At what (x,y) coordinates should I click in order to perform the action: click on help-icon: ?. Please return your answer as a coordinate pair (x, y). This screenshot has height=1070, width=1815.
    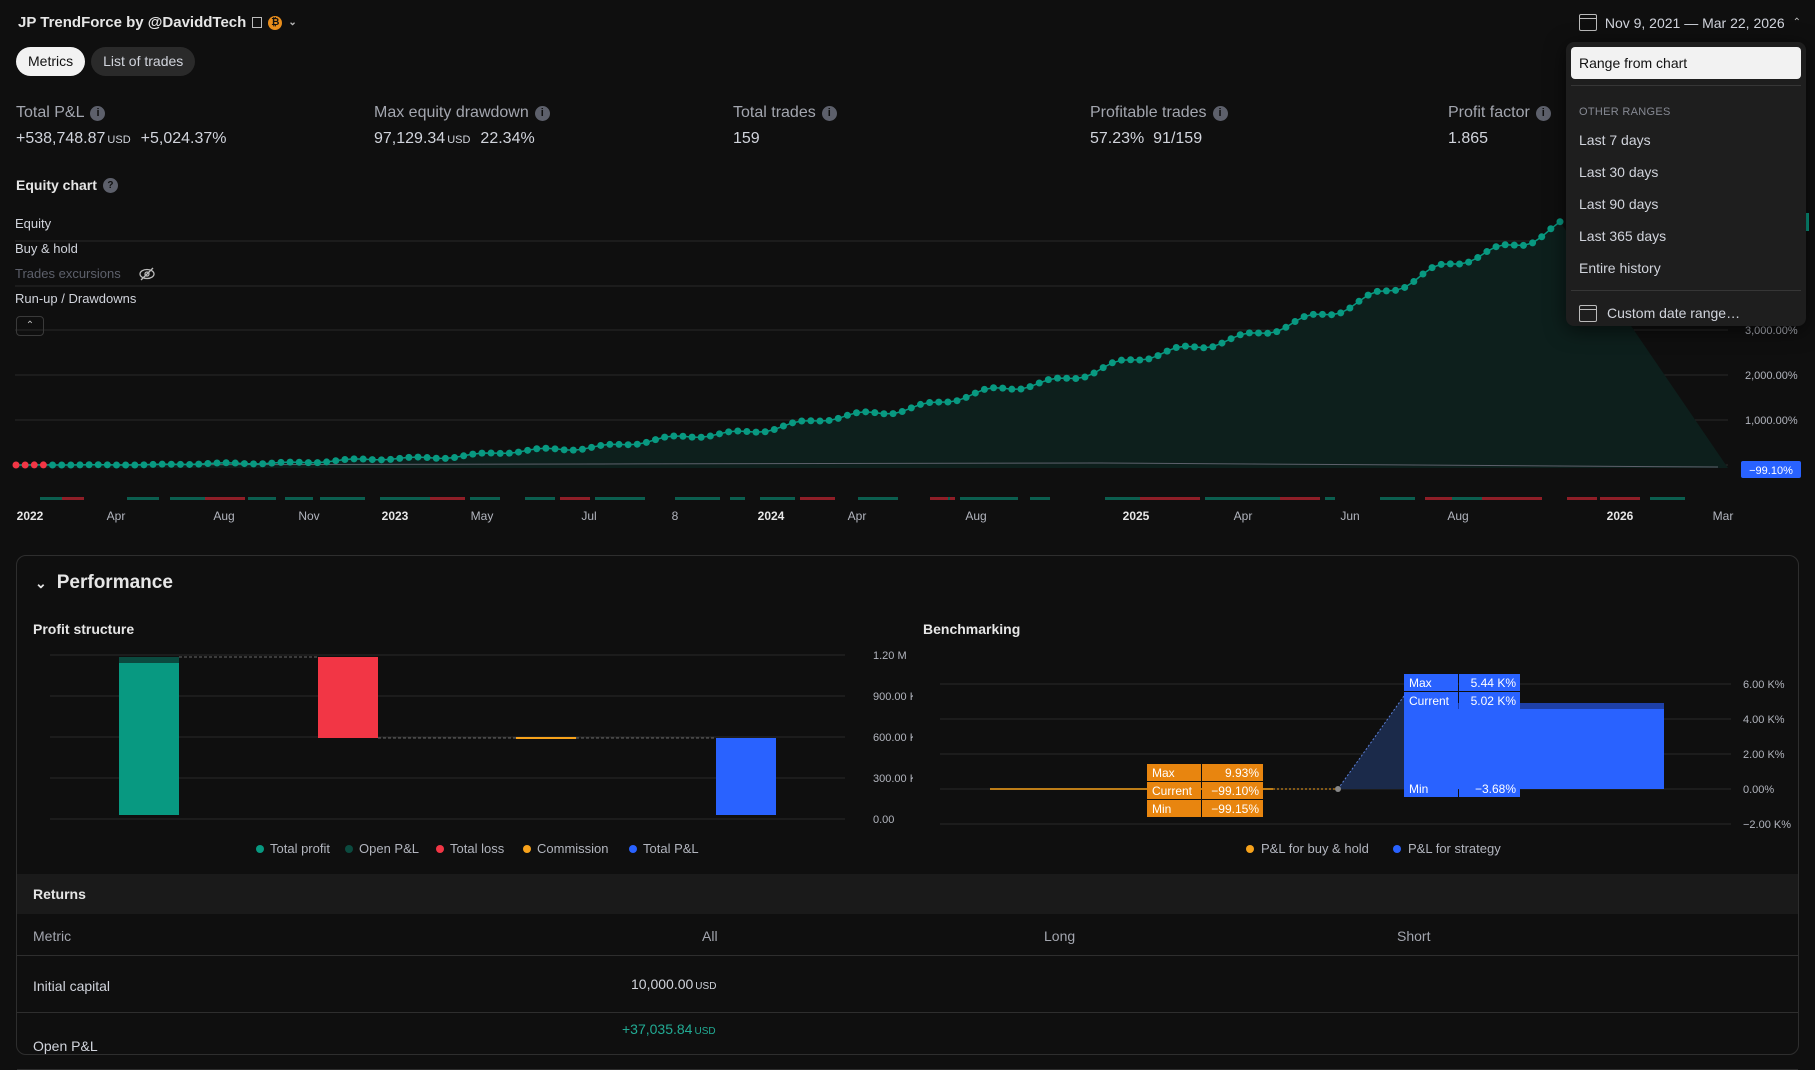
    Looking at the image, I should click on (110, 185).